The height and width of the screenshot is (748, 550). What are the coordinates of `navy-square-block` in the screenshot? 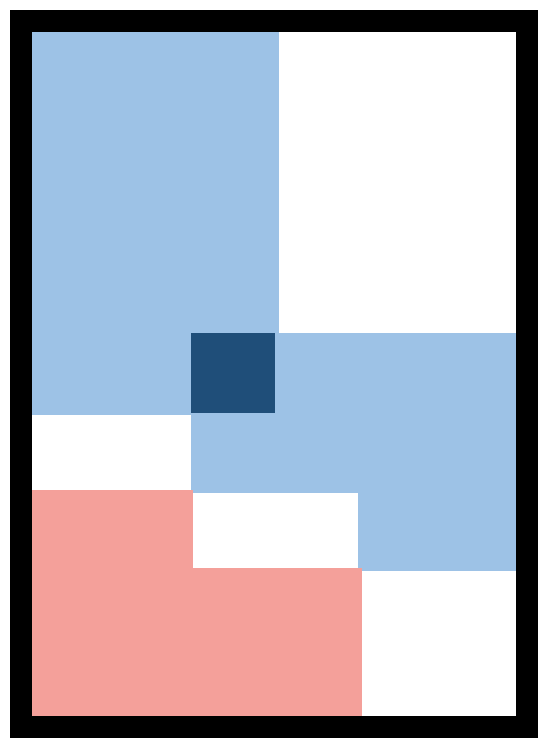 It's located at (233, 373).